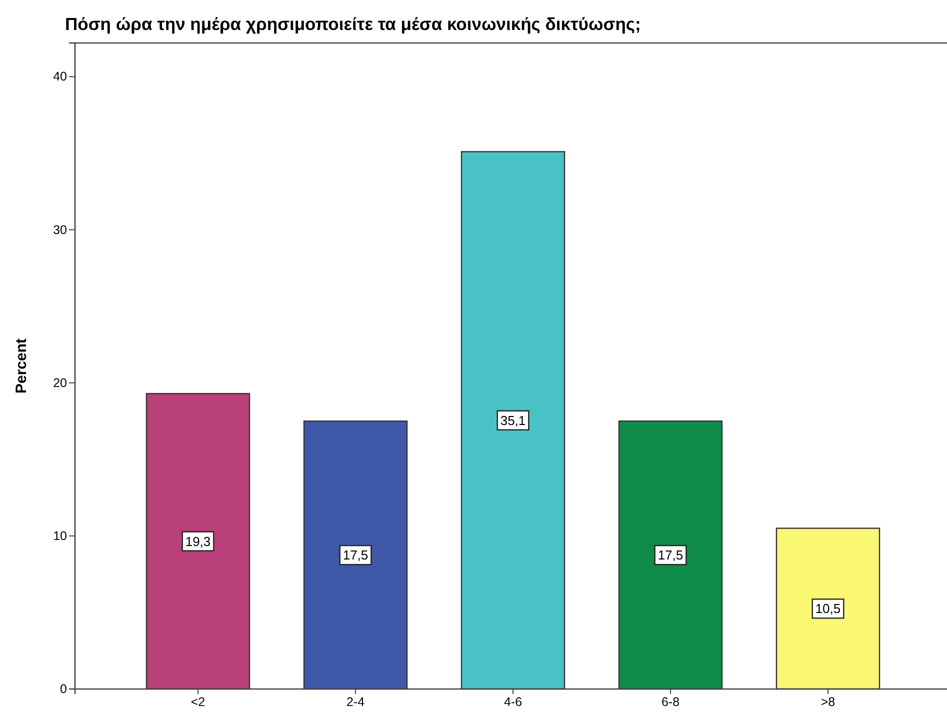 The height and width of the screenshot is (717, 947). I want to click on data-label: 10,5, so click(828, 608).